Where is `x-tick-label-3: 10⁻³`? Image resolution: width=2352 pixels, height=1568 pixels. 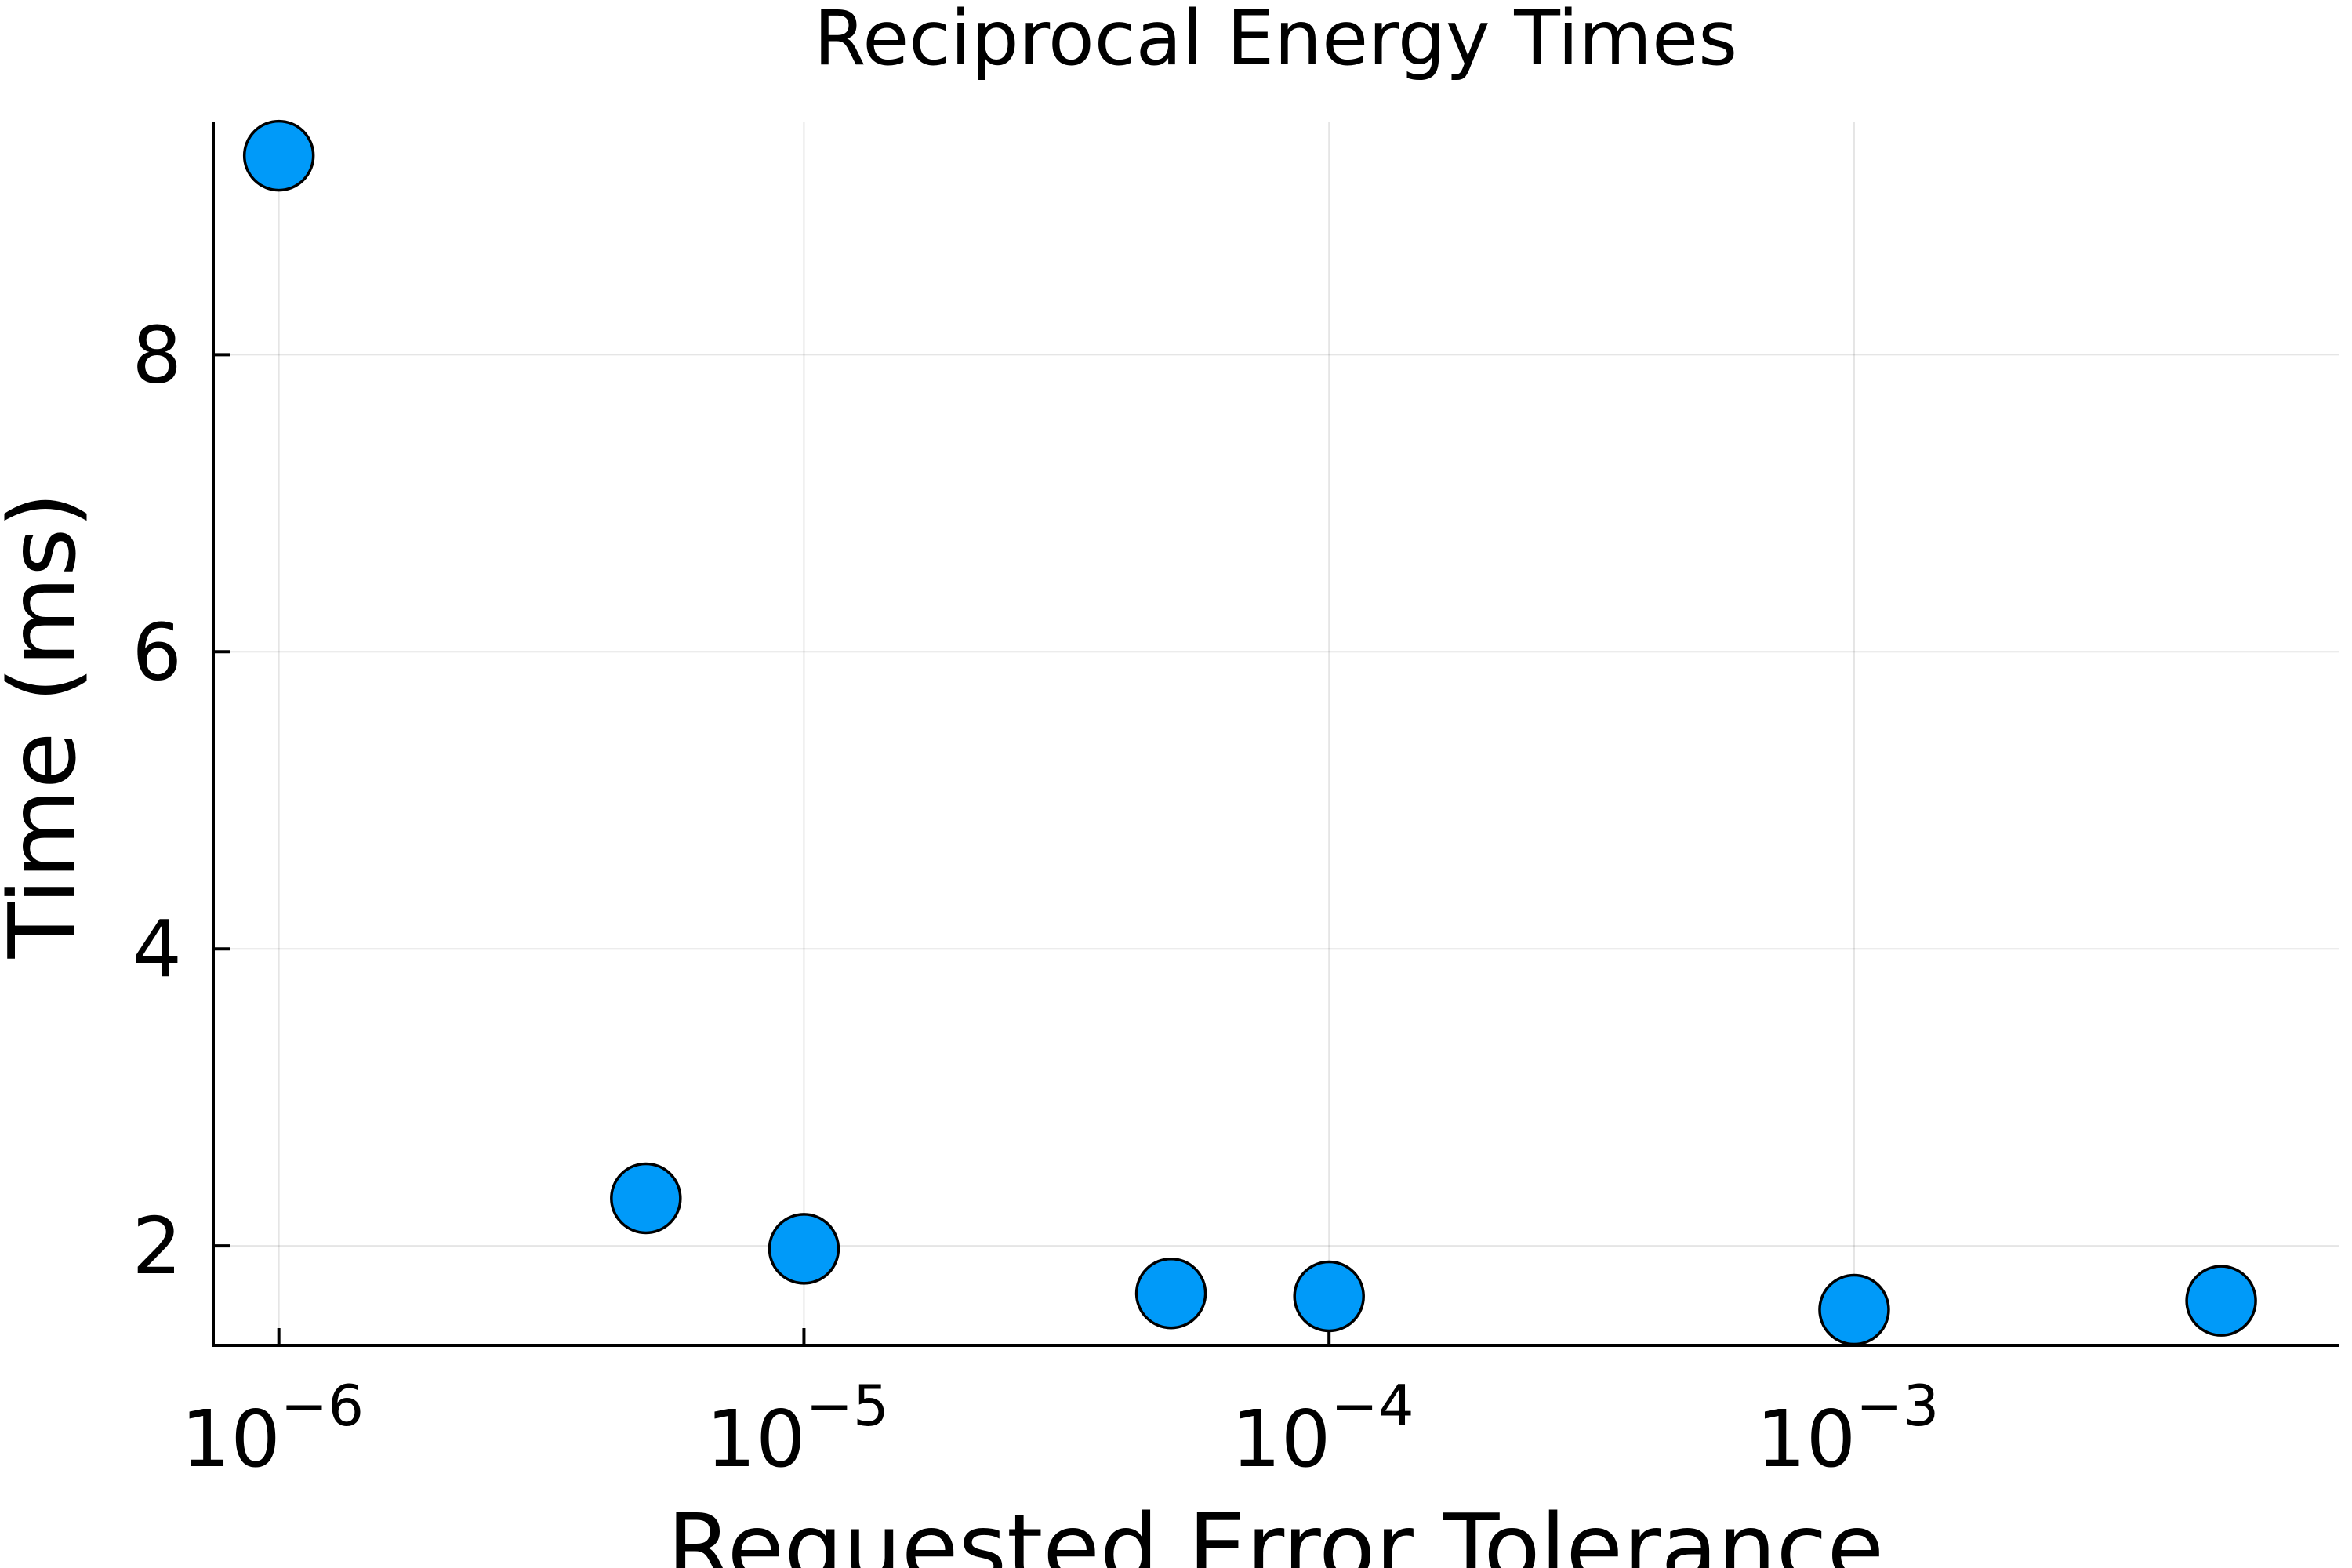
x-tick-label-3: 10⁻³ is located at coordinates (1848, 1429).